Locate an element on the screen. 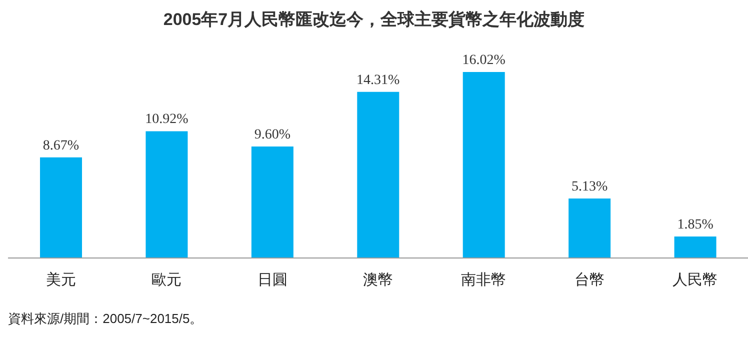 This screenshot has height=345, width=748. data-label: 16.02% is located at coordinates (484, 60).